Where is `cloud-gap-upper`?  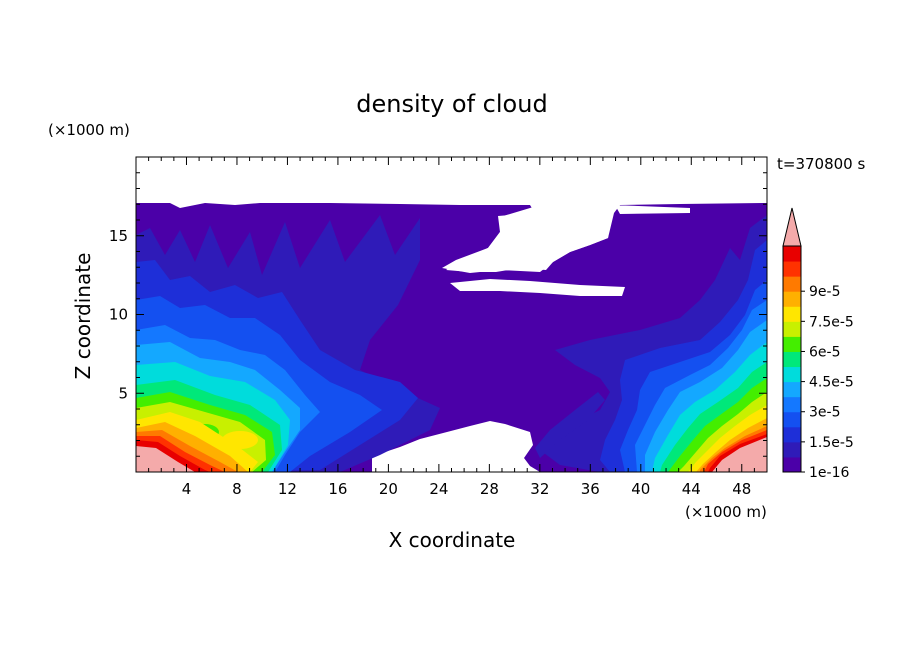 cloud-gap-upper is located at coordinates (568, 238).